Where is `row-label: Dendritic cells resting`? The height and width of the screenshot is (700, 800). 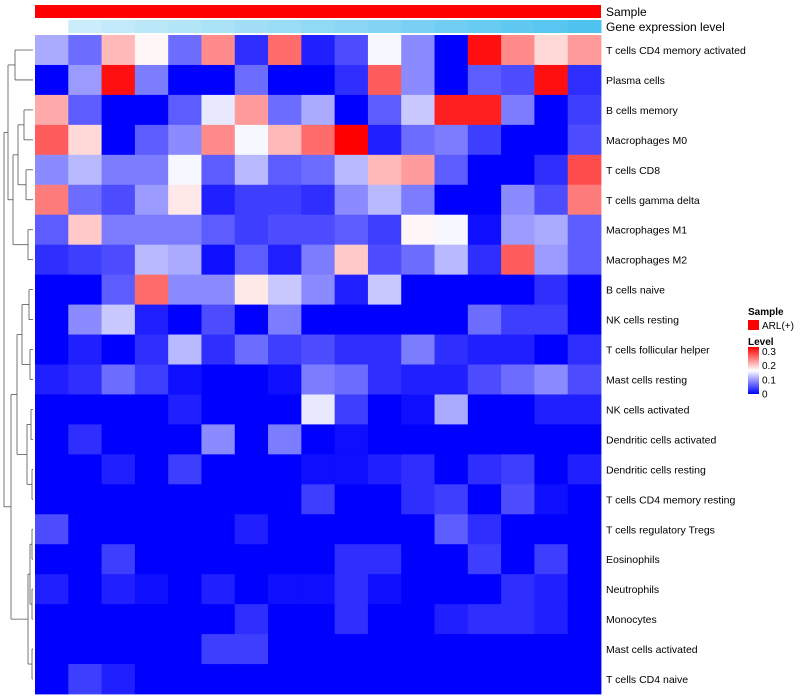 row-label: Dendritic cells resting is located at coordinates (656, 470).